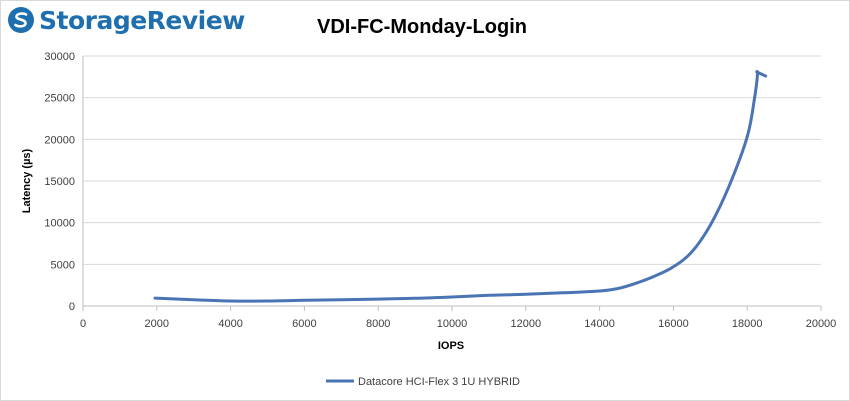 This screenshot has width=850, height=401. Describe the element at coordinates (599, 324) in the screenshot. I see `x-tick-label: 14000` at that location.